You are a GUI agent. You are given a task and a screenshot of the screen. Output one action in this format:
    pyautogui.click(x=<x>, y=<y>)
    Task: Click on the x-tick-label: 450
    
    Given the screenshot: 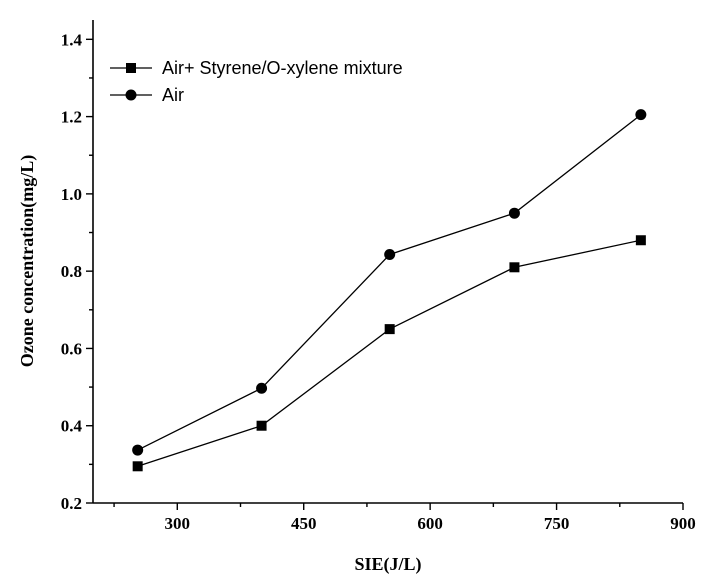 What is the action you would take?
    pyautogui.click(x=304, y=523)
    